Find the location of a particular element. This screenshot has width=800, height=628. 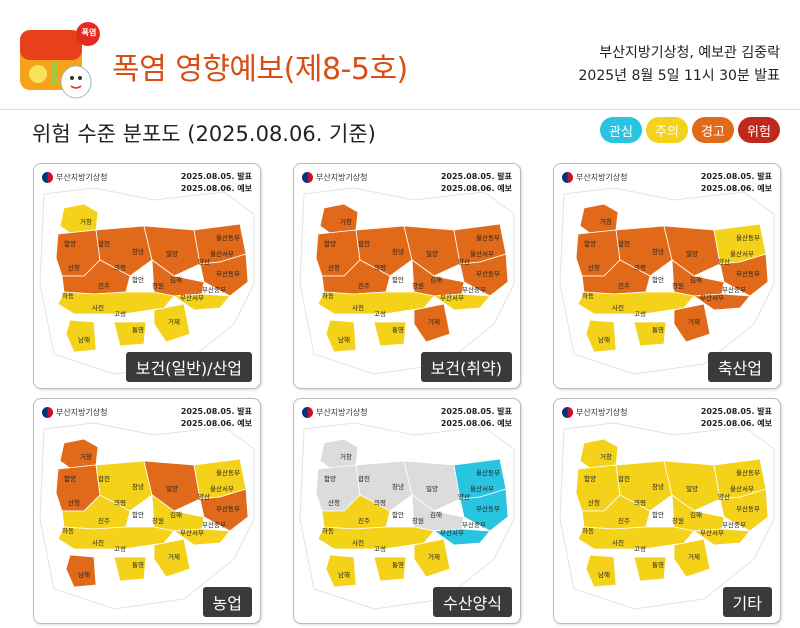

badge-label: 폭염 is located at coordinates (89, 32).